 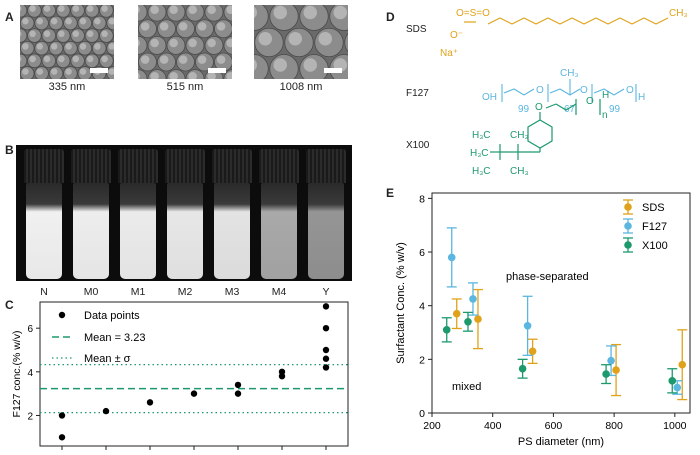 I want to click on y-axis-label: F127 conc.(% w/v), so click(x=17, y=374).